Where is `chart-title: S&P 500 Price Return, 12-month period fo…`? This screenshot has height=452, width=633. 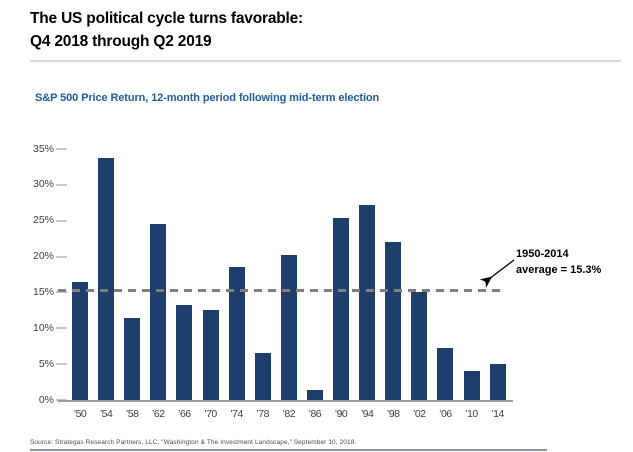
chart-title: S&P 500 Price Return, 12-month period fo… is located at coordinates (207, 98).